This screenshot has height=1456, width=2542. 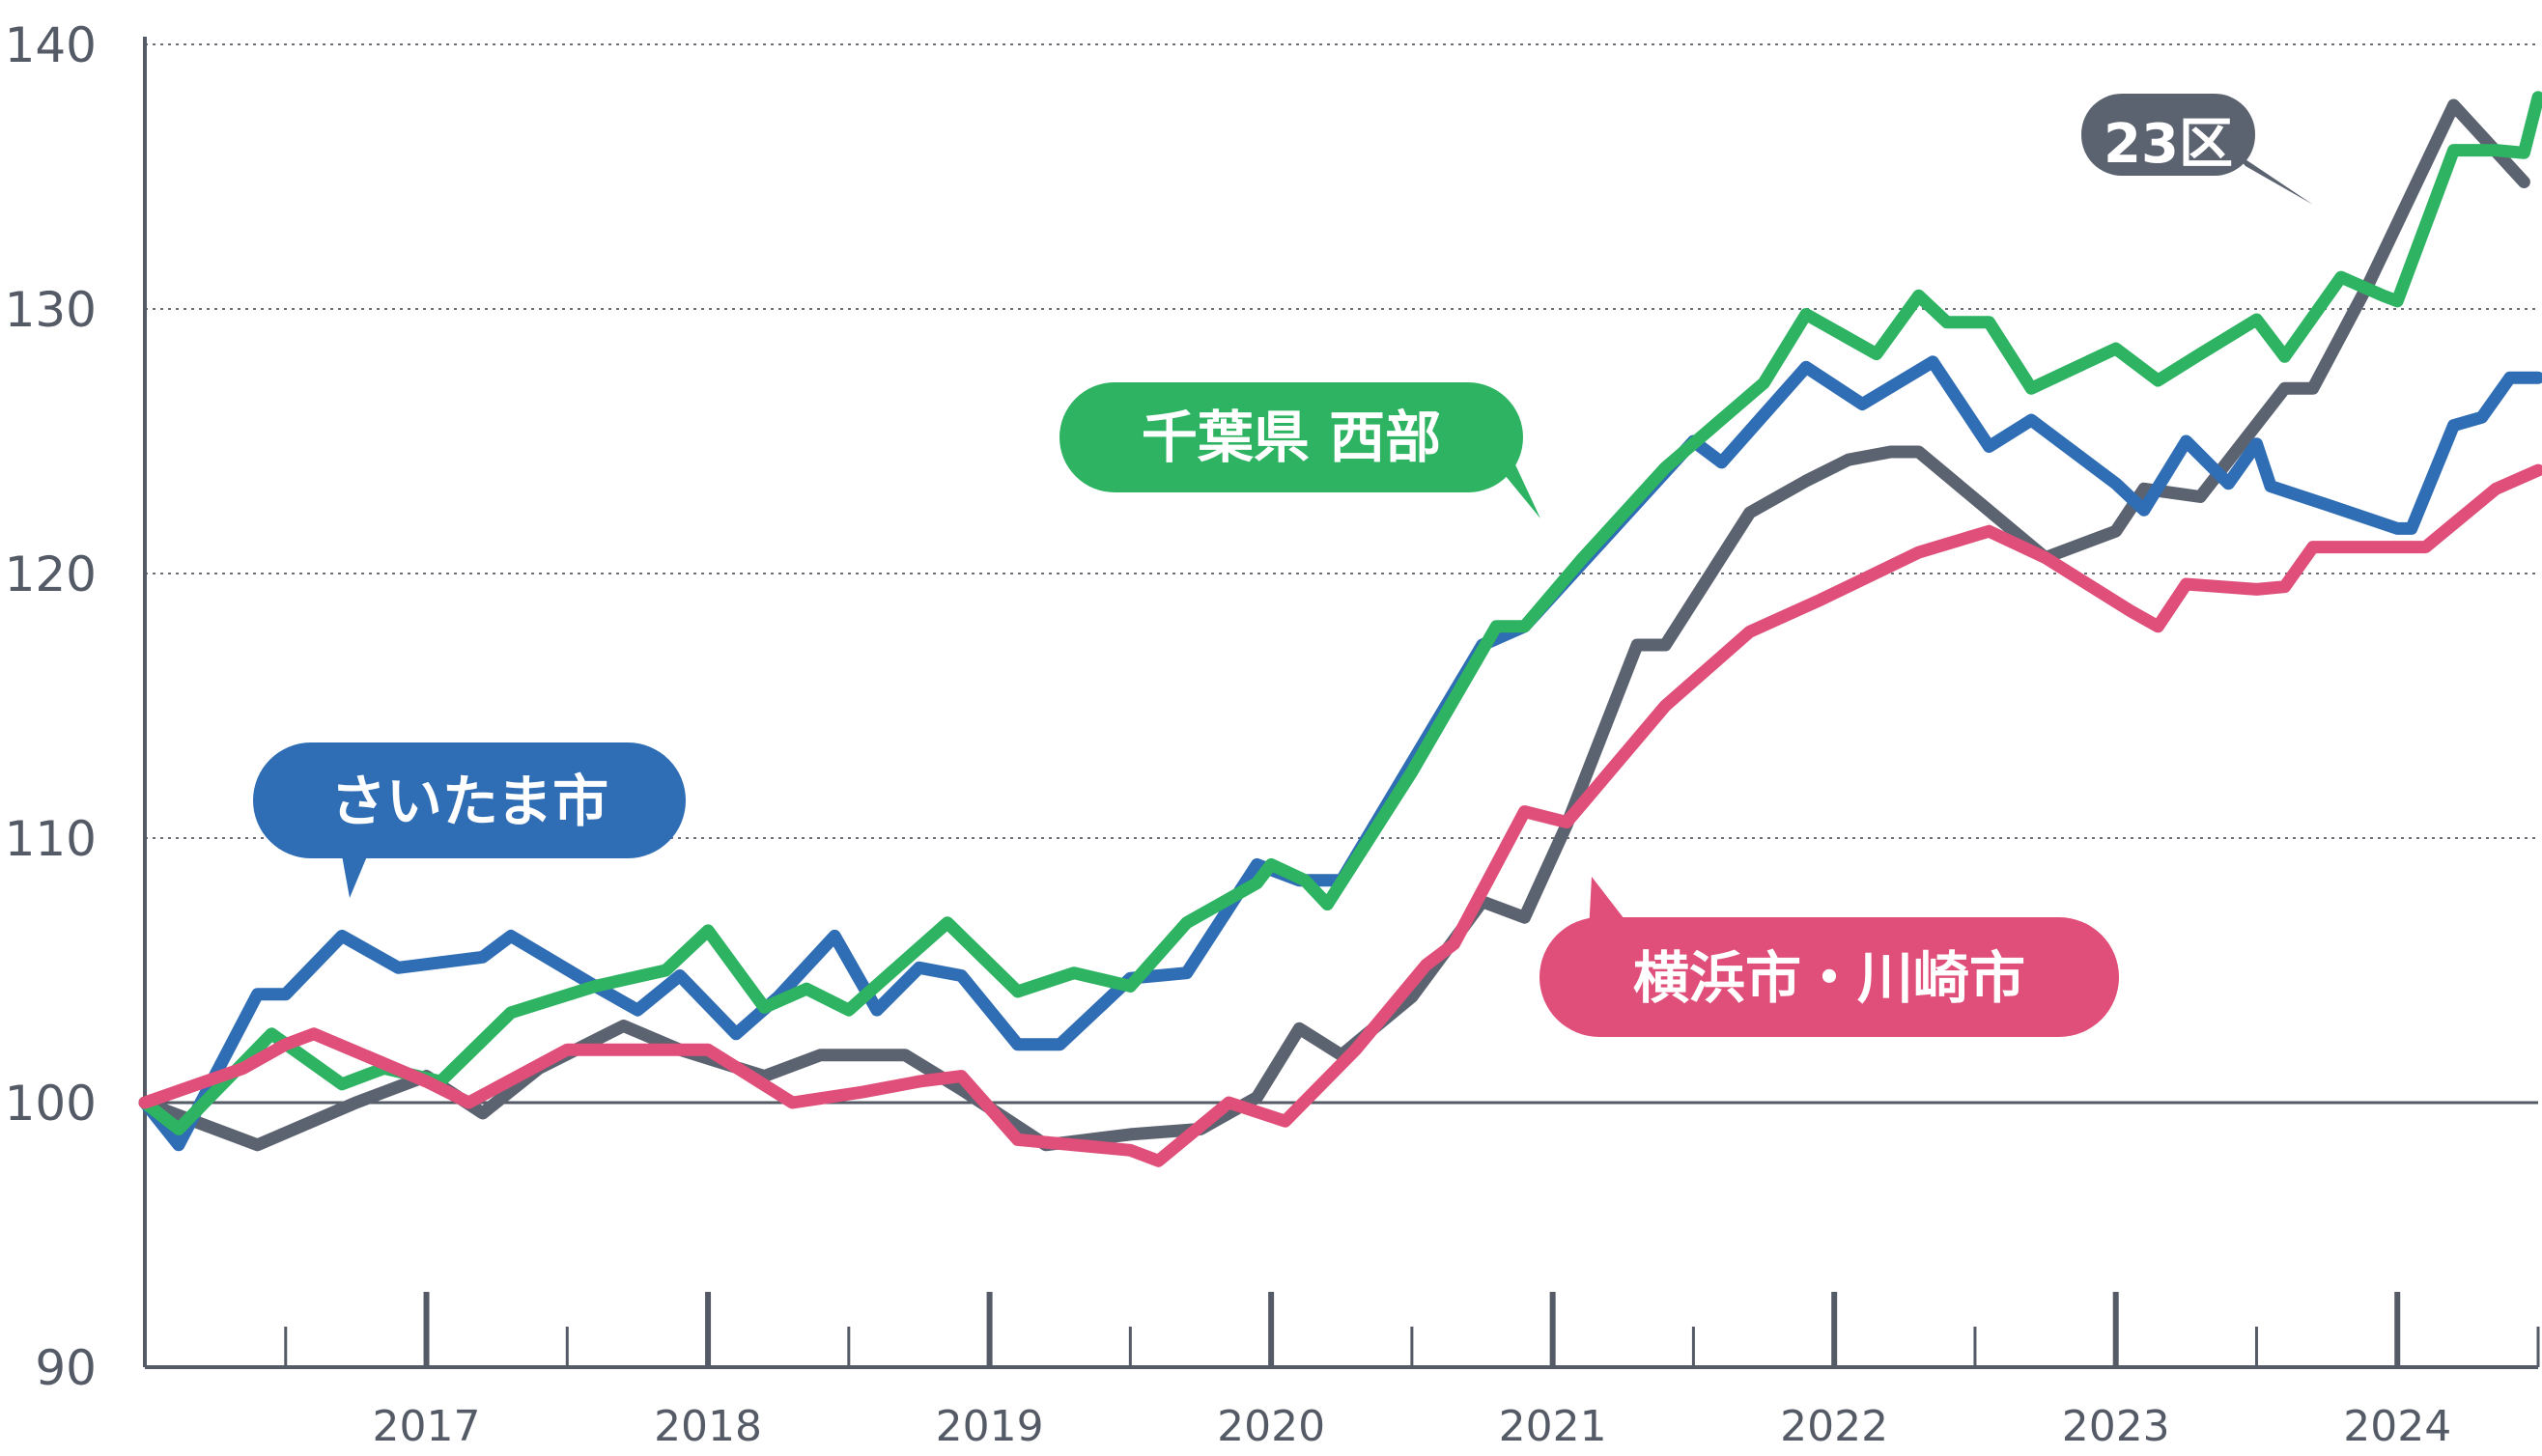 I want to click on callout-saitama: さいたま市, so click(x=469, y=820).